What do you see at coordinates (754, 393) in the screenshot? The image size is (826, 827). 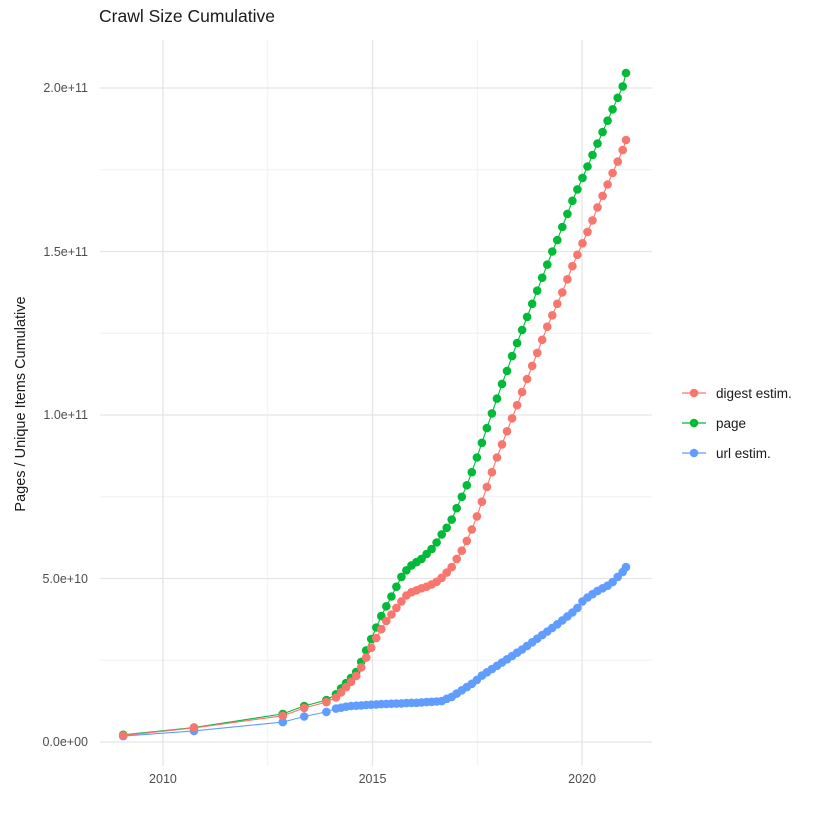 I see `legend-item-label: digest estim.` at bounding box center [754, 393].